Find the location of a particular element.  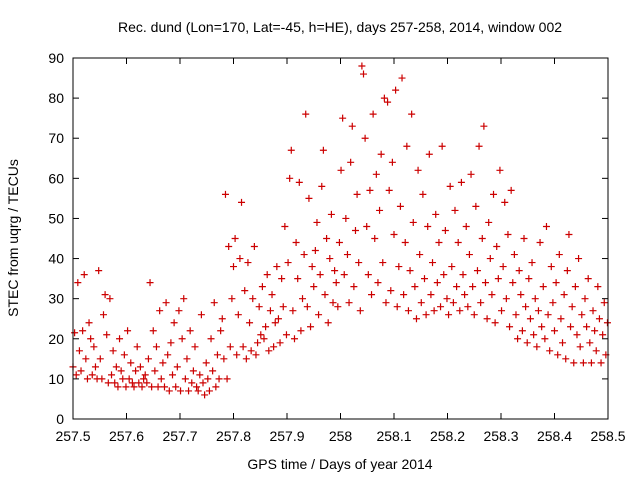

y-tick-label: 70 is located at coordinates (56, 138).